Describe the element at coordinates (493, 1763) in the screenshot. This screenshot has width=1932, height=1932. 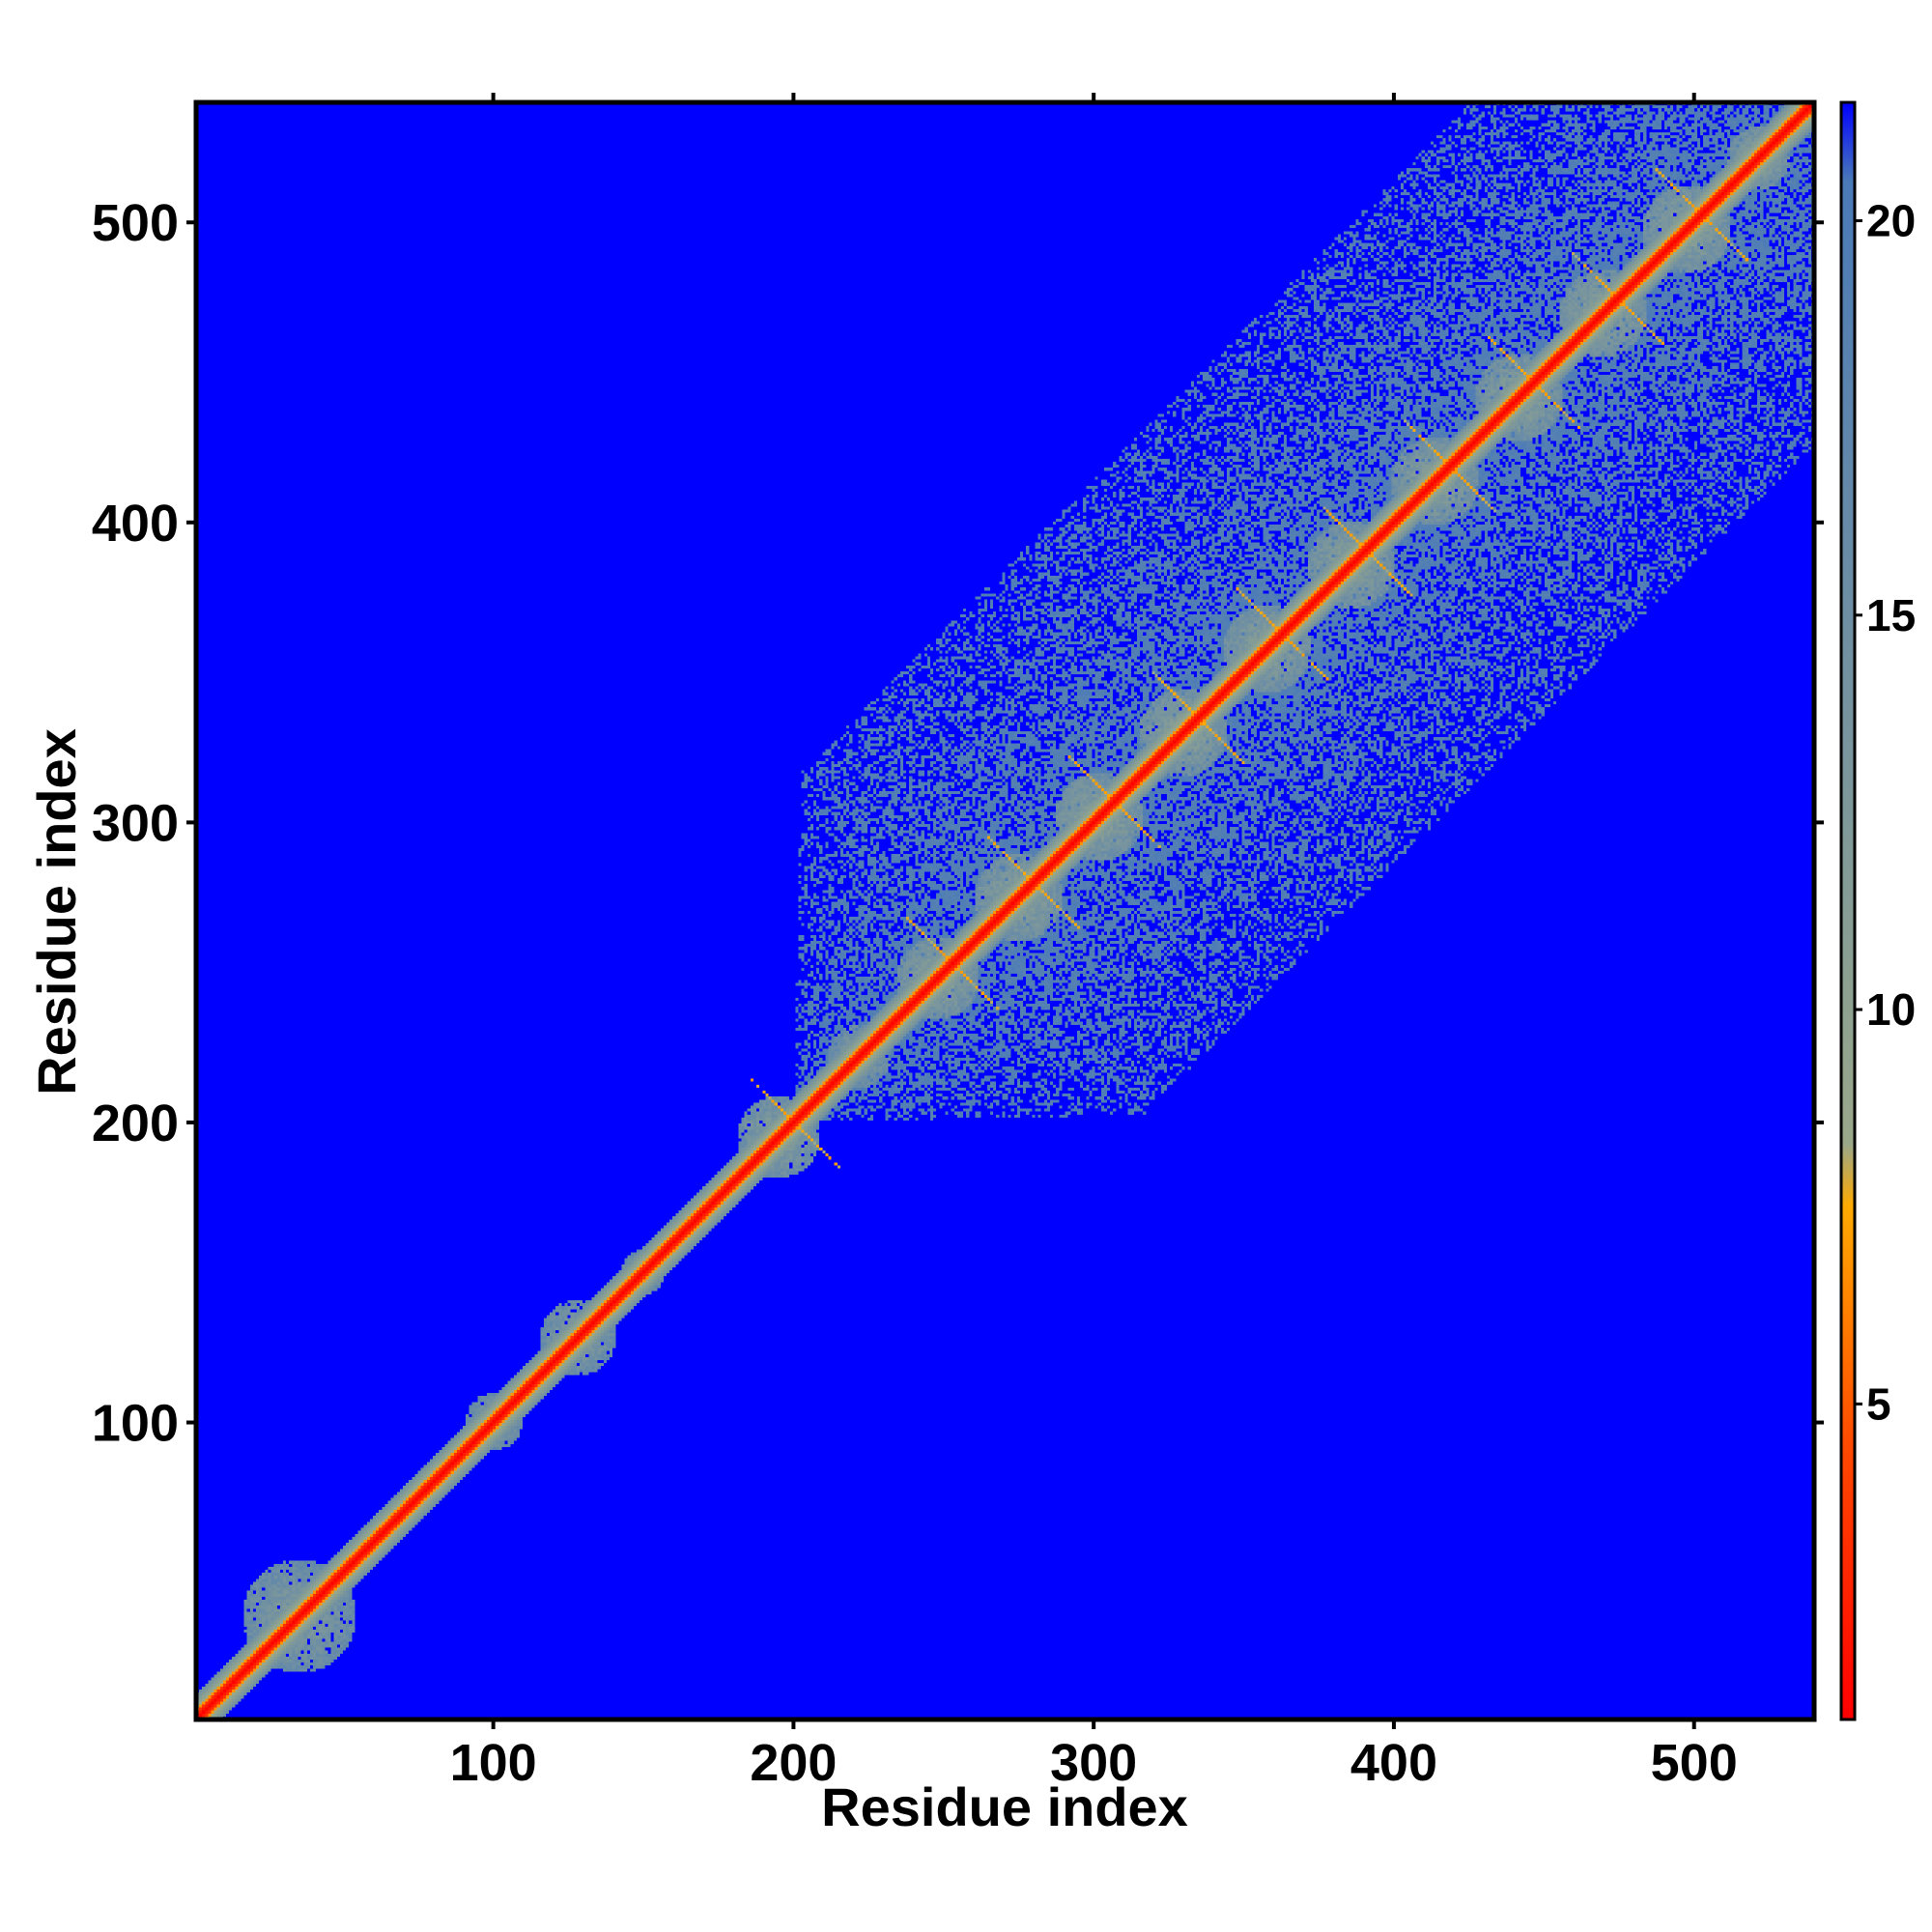
I see `x-tick-label: 100` at that location.